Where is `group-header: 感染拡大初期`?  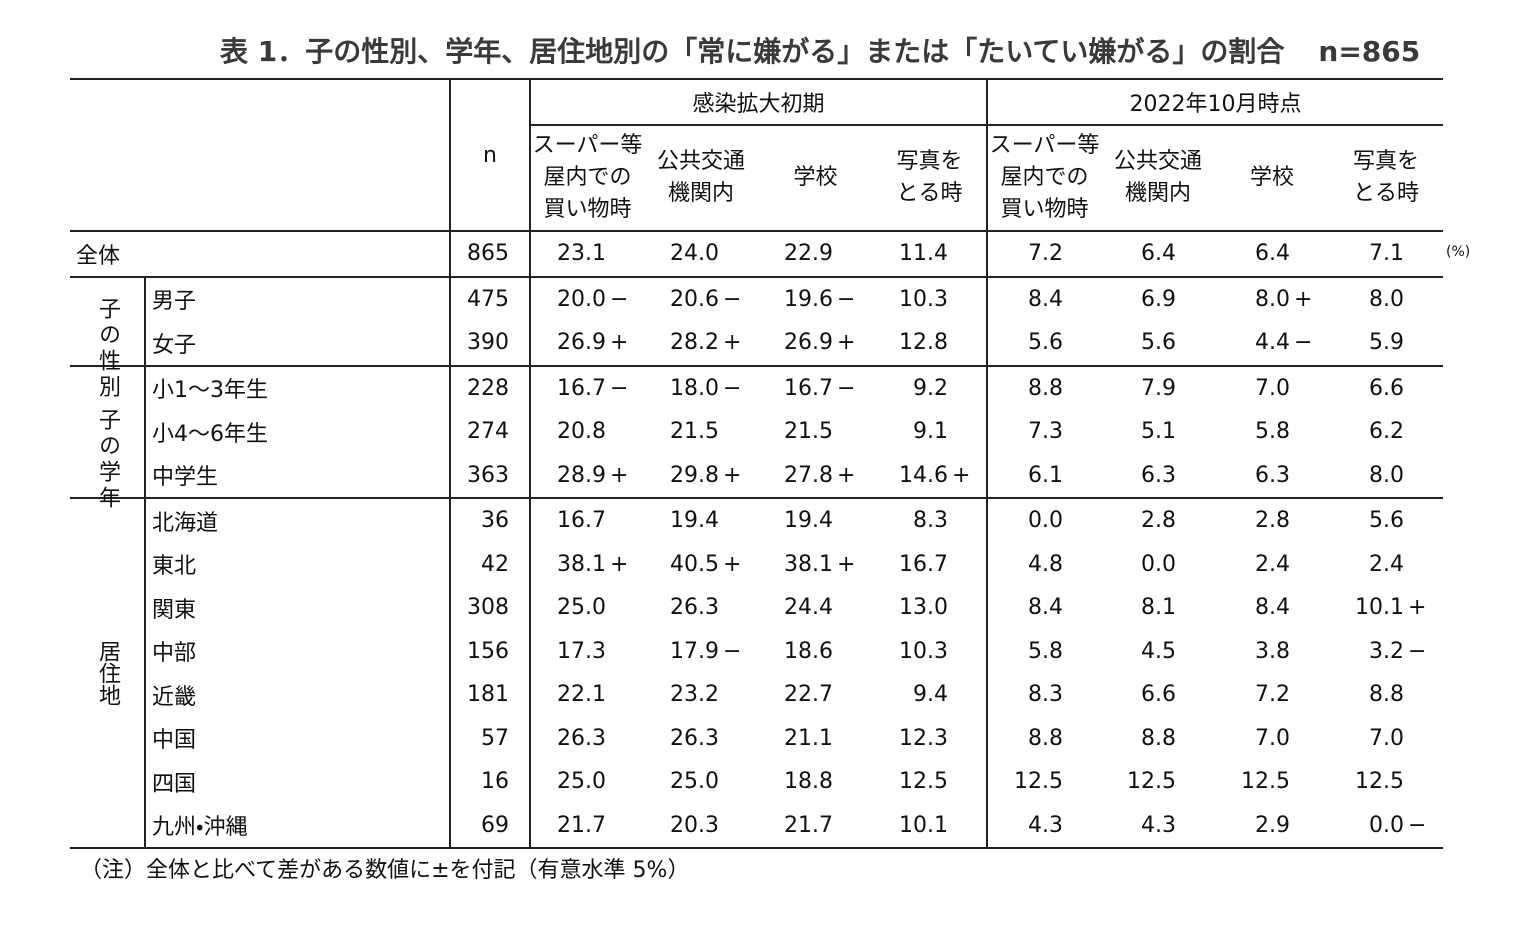
group-header: 感染拡大初期 is located at coordinates (758, 102).